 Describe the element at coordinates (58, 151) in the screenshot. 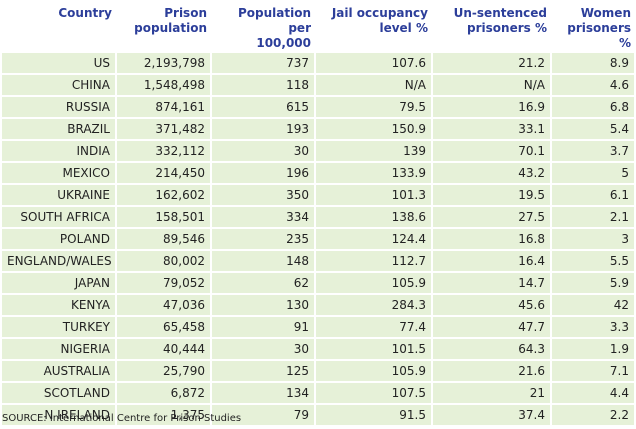

I see `country-cell: INDIA` at that location.